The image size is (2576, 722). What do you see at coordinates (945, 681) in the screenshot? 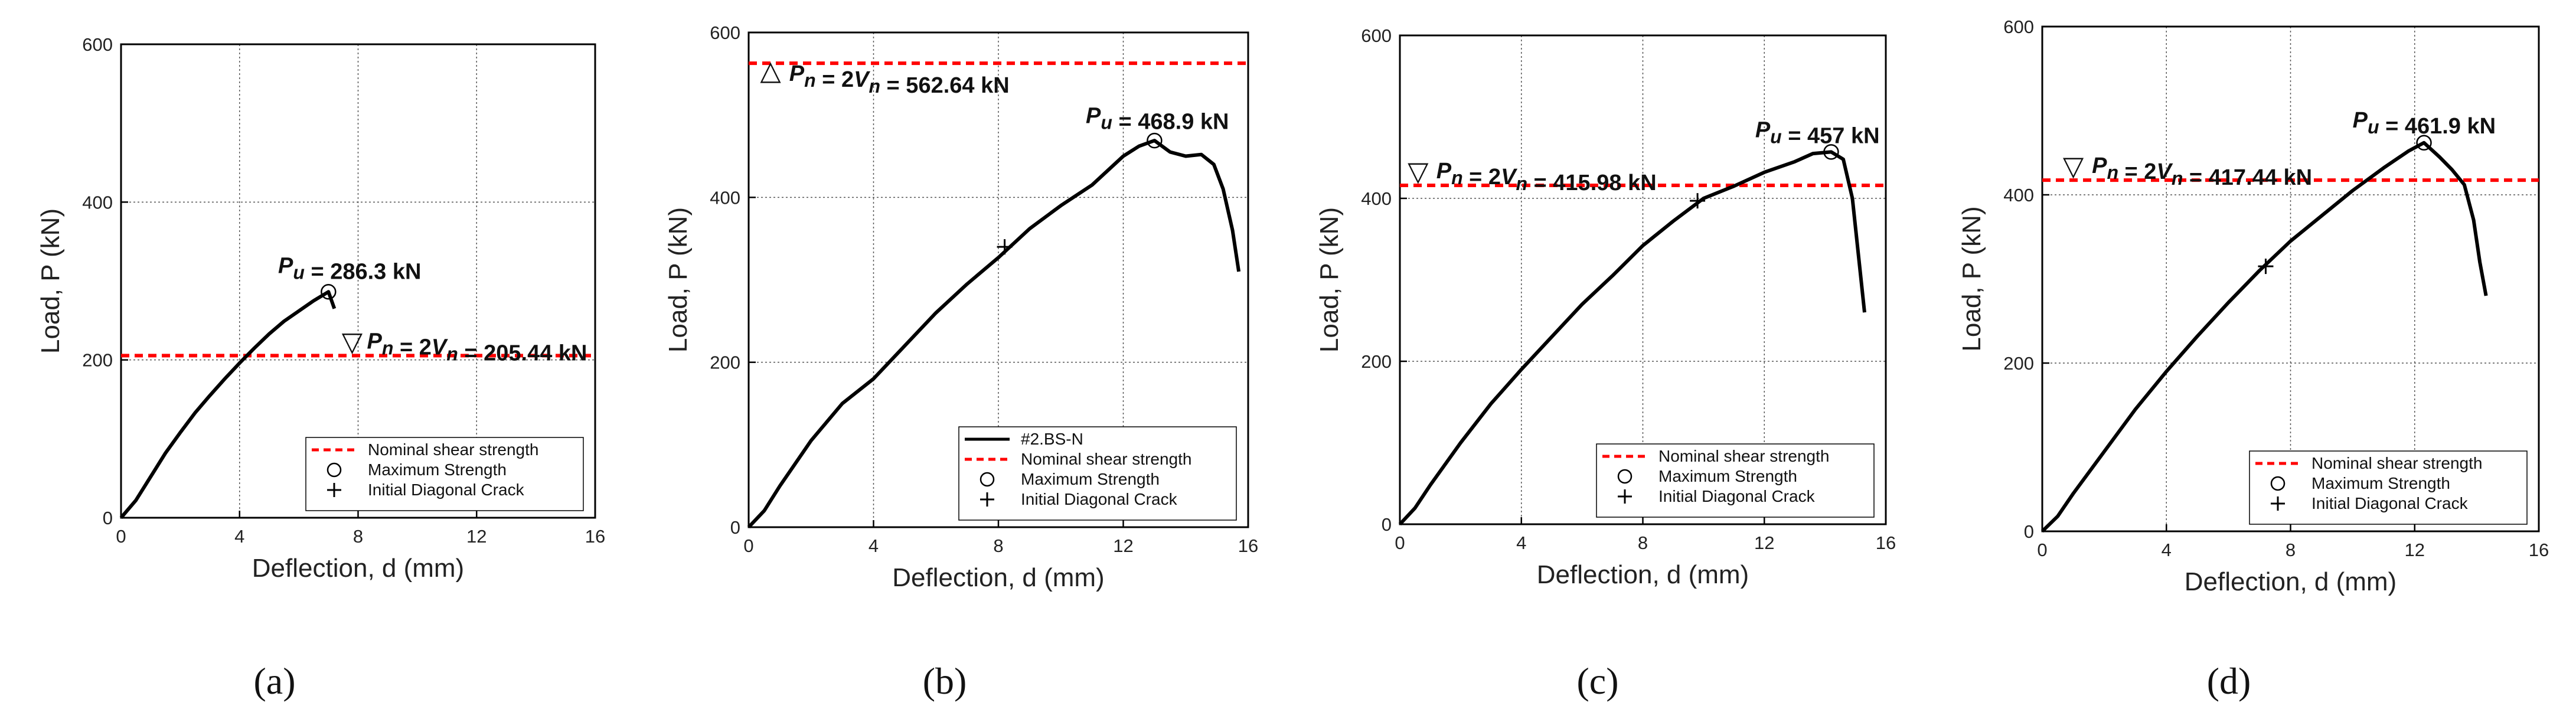
I see `panel-label: (b)` at bounding box center [945, 681].